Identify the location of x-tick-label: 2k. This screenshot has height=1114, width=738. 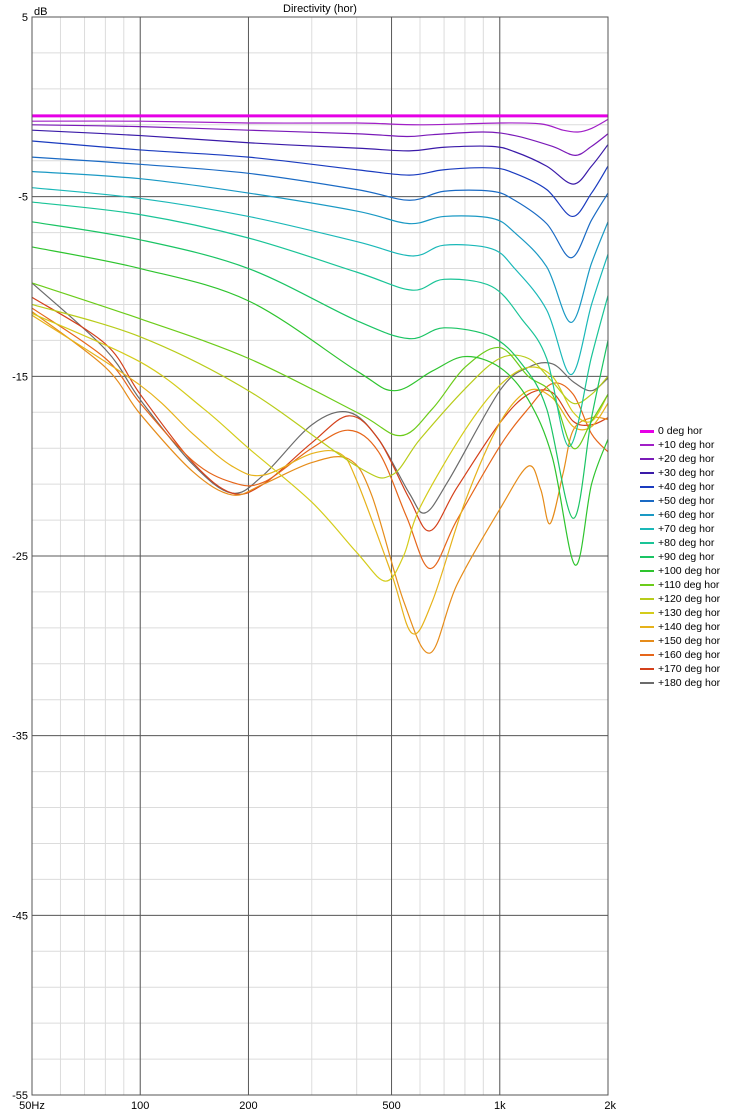
(610, 1106).